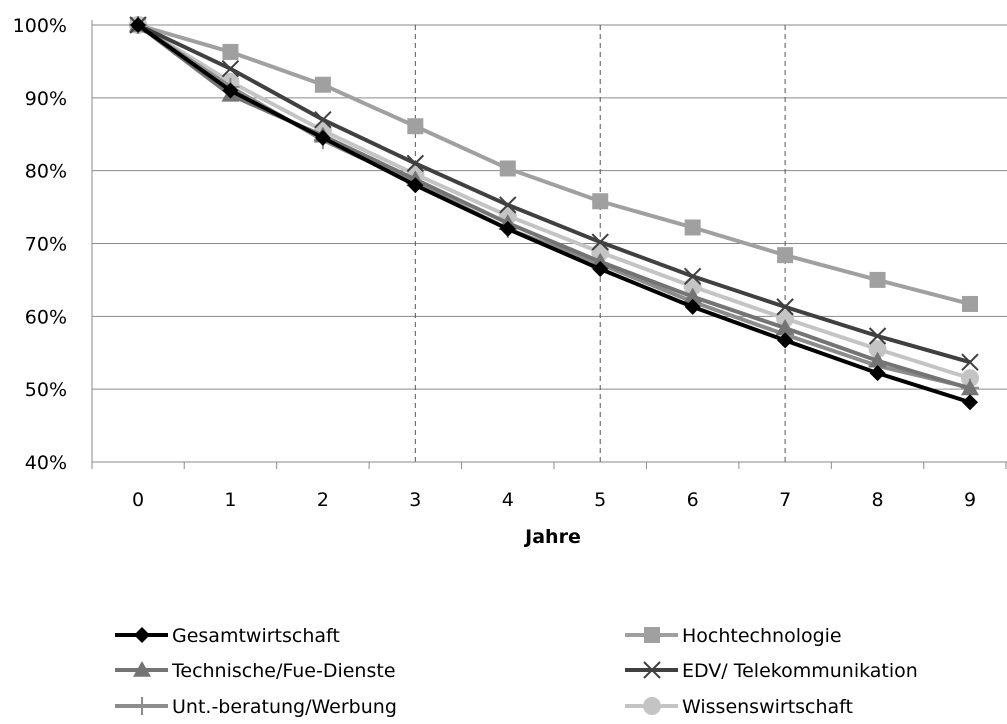 This screenshot has height=724, width=1007. I want to click on x-tick-label: 1, so click(230, 500).